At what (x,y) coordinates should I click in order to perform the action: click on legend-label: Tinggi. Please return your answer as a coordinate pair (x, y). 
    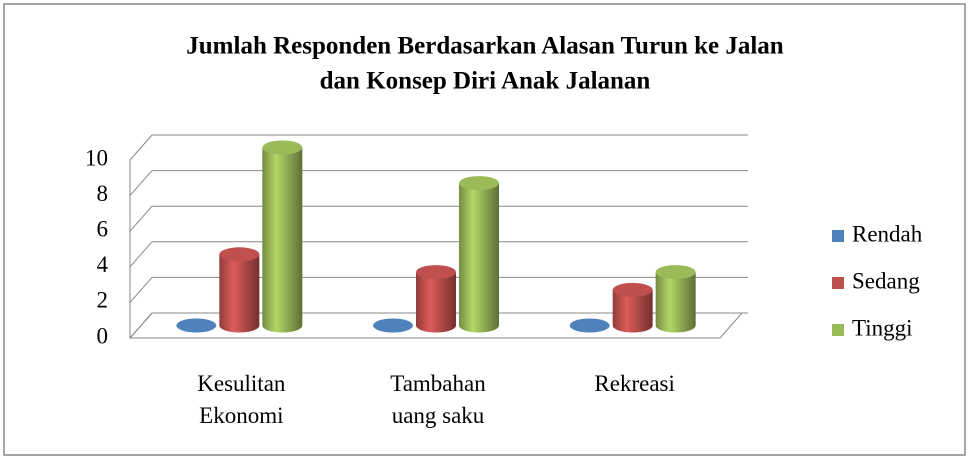
    Looking at the image, I should click on (882, 327).